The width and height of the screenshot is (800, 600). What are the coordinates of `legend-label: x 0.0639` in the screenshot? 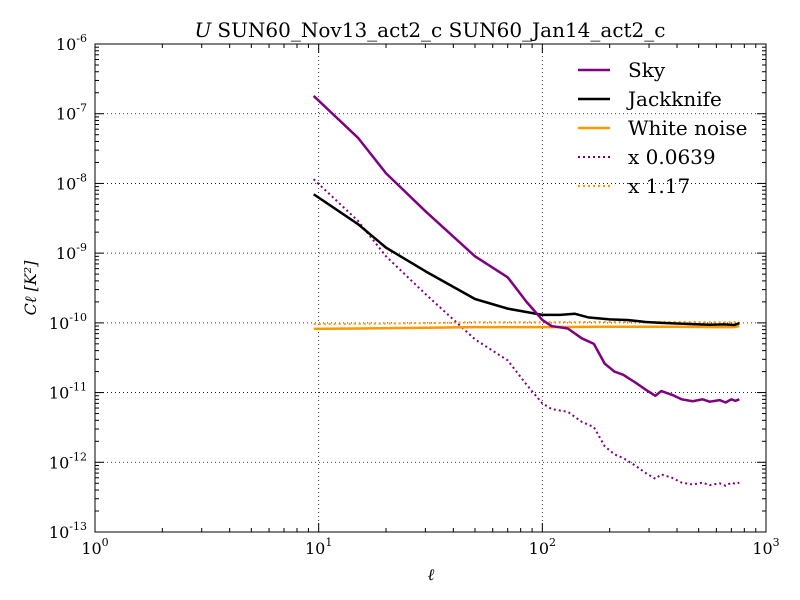 It's located at (672, 157).